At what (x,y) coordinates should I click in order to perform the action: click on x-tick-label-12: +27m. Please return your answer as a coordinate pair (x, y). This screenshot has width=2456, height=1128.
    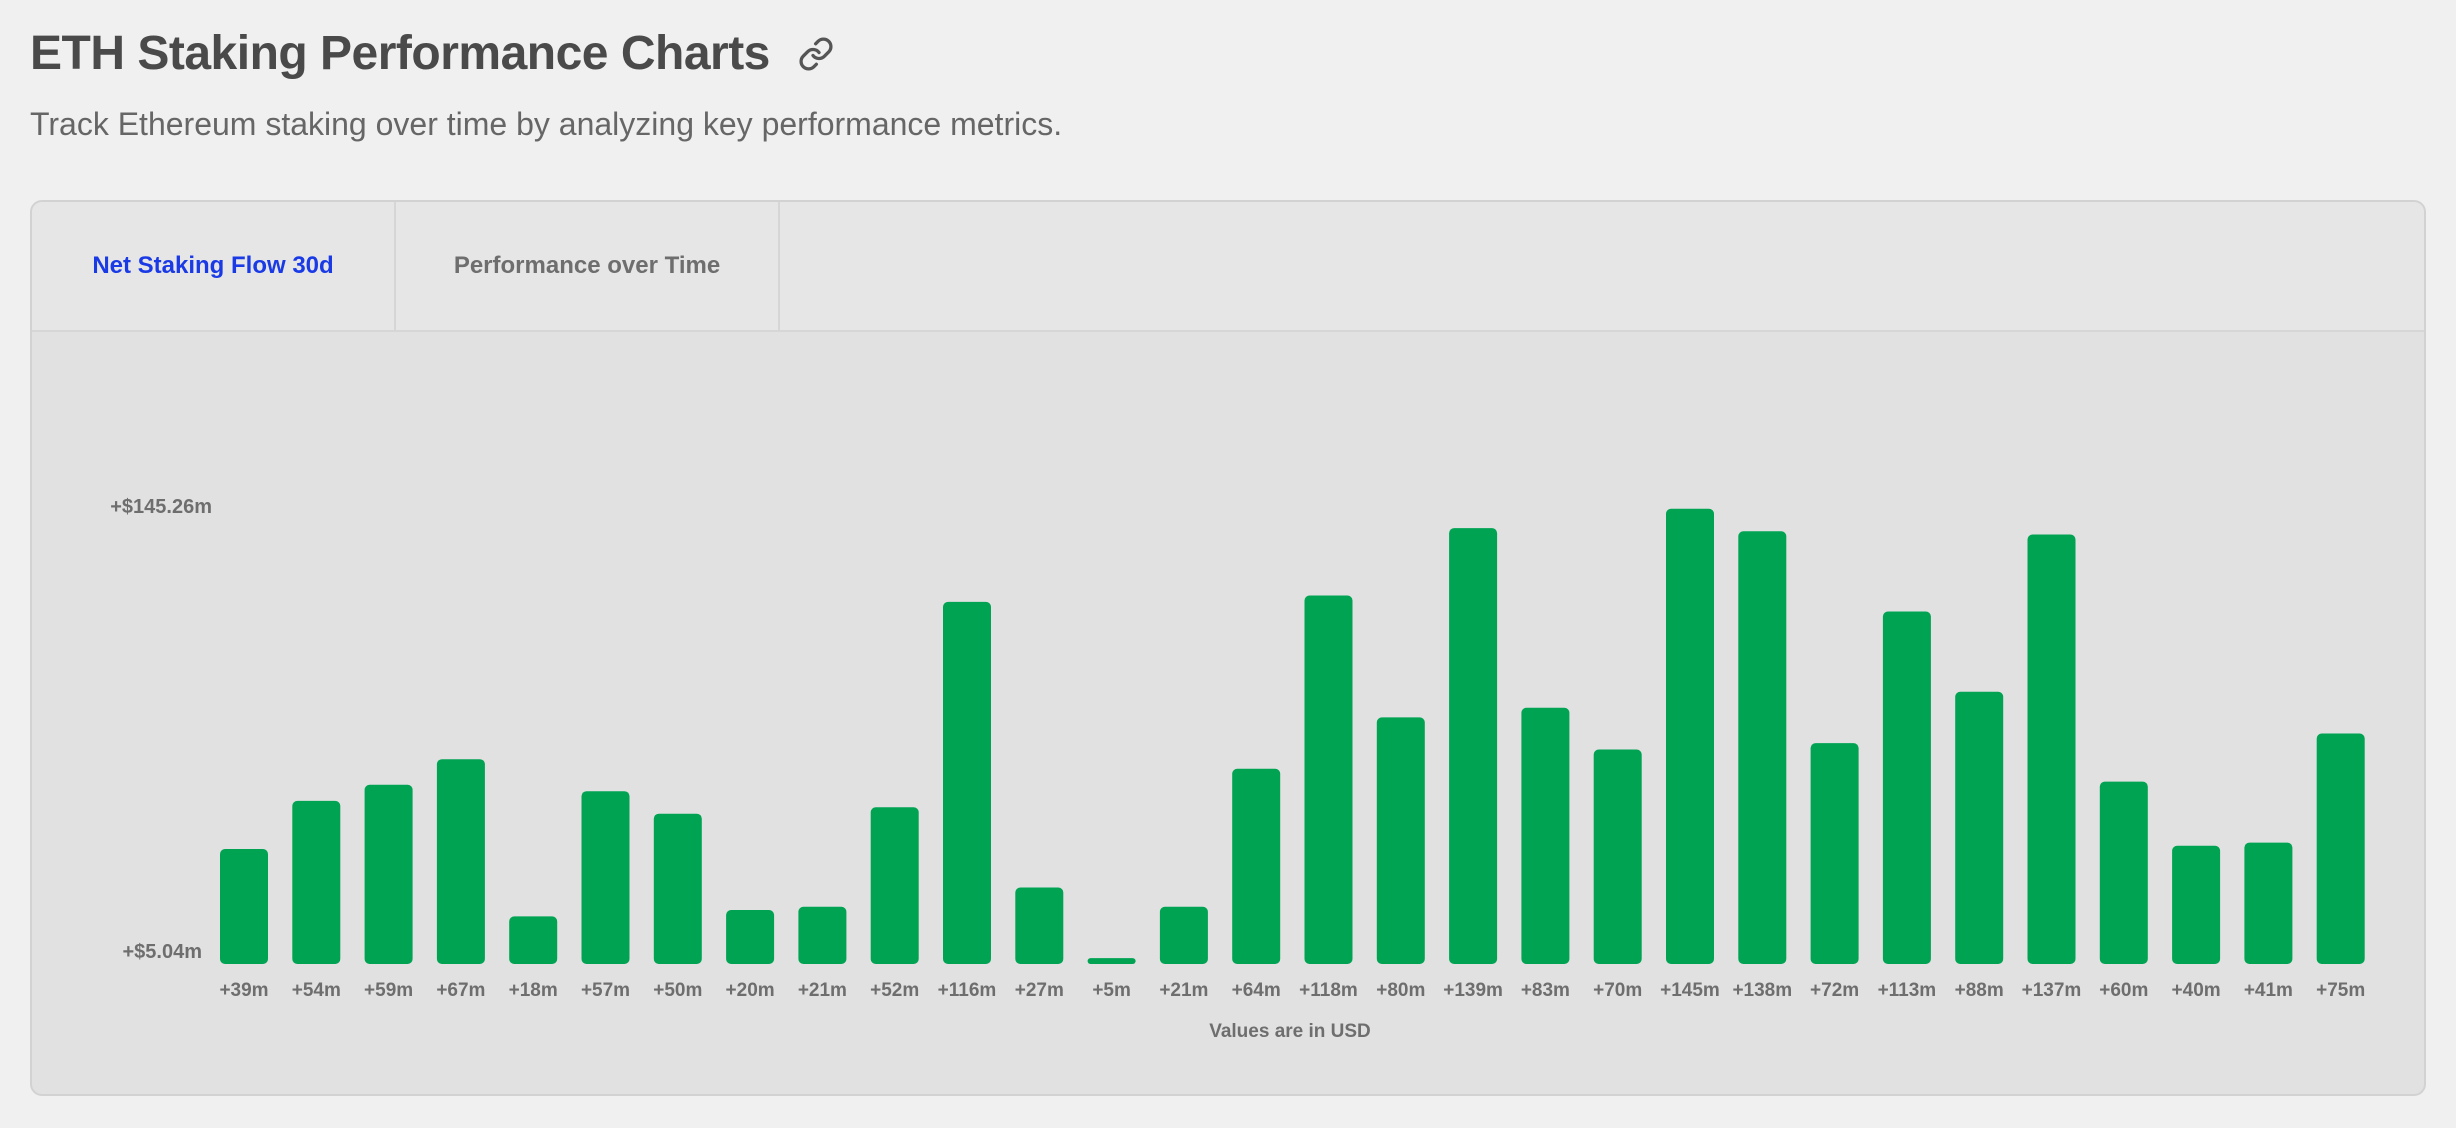
    Looking at the image, I should click on (1039, 990).